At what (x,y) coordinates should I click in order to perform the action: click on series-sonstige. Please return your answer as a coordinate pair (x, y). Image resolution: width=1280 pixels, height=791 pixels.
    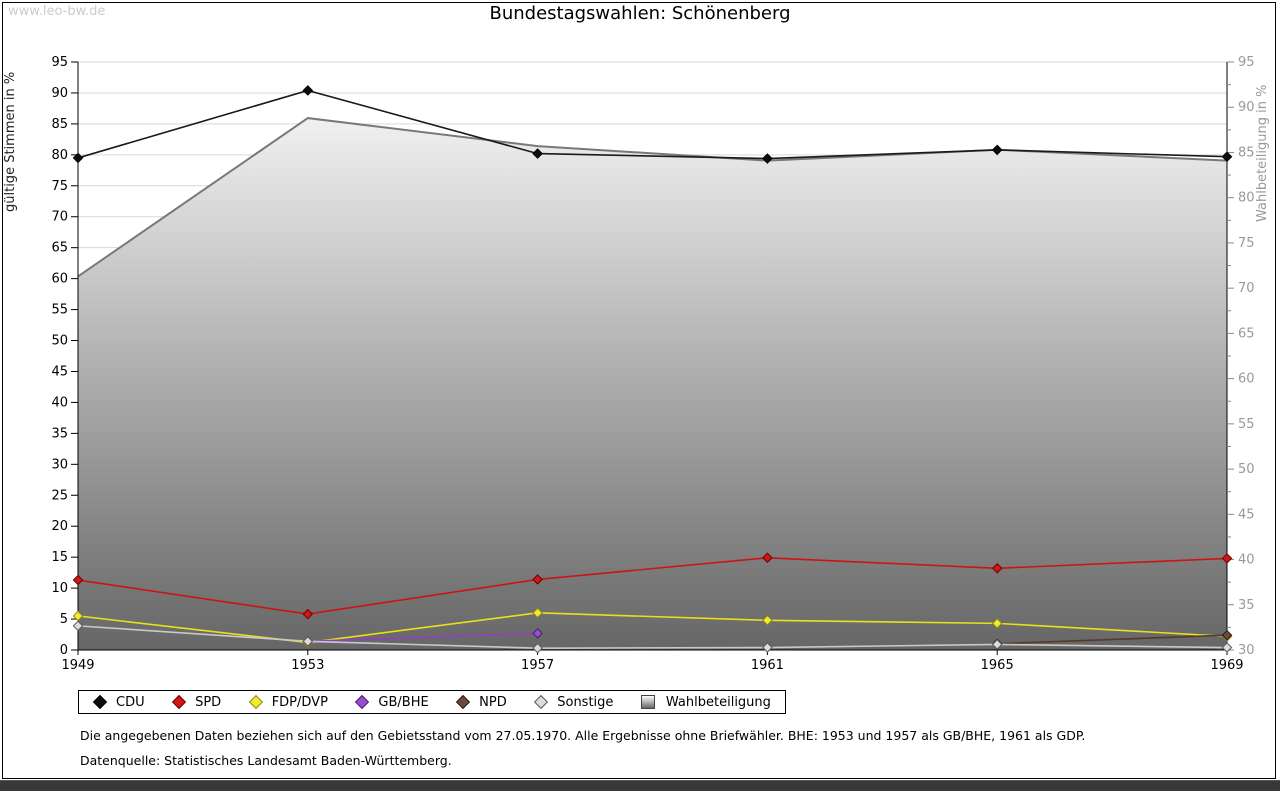
    Looking at the image, I should click on (652, 637).